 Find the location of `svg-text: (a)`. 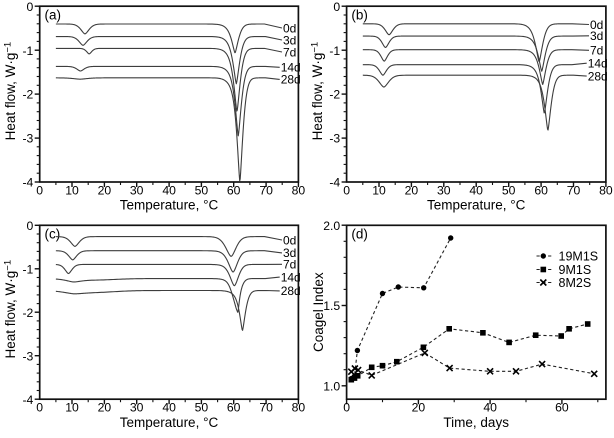

svg-text: (a) is located at coordinates (53, 15).